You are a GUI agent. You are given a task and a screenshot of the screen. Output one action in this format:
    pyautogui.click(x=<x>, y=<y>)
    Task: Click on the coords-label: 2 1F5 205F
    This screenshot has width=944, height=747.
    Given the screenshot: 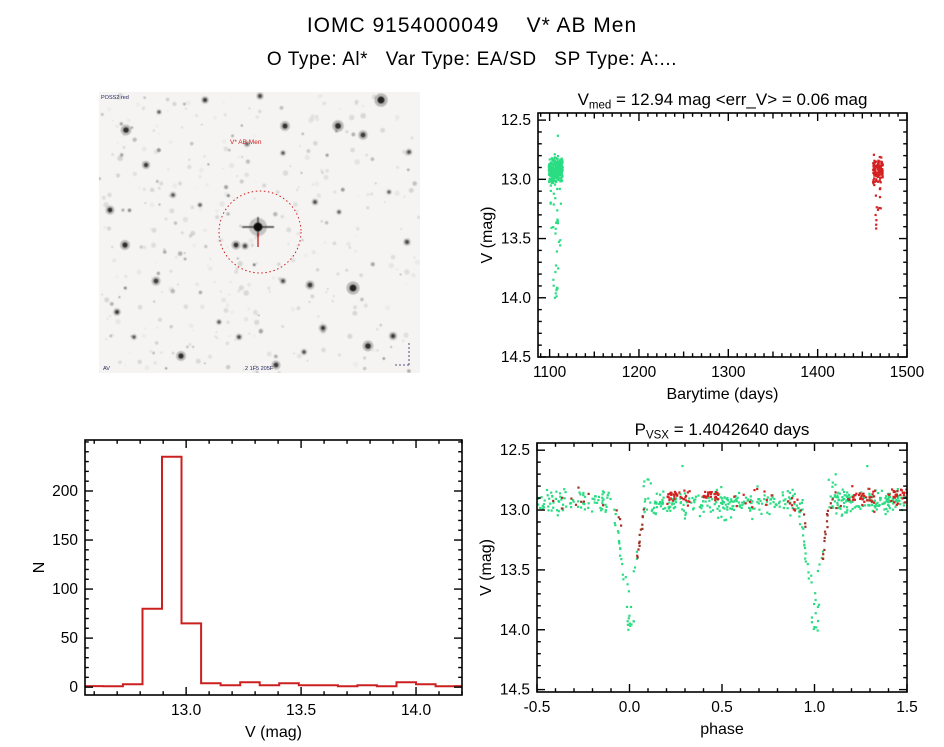 What is the action you would take?
    pyautogui.click(x=259, y=369)
    